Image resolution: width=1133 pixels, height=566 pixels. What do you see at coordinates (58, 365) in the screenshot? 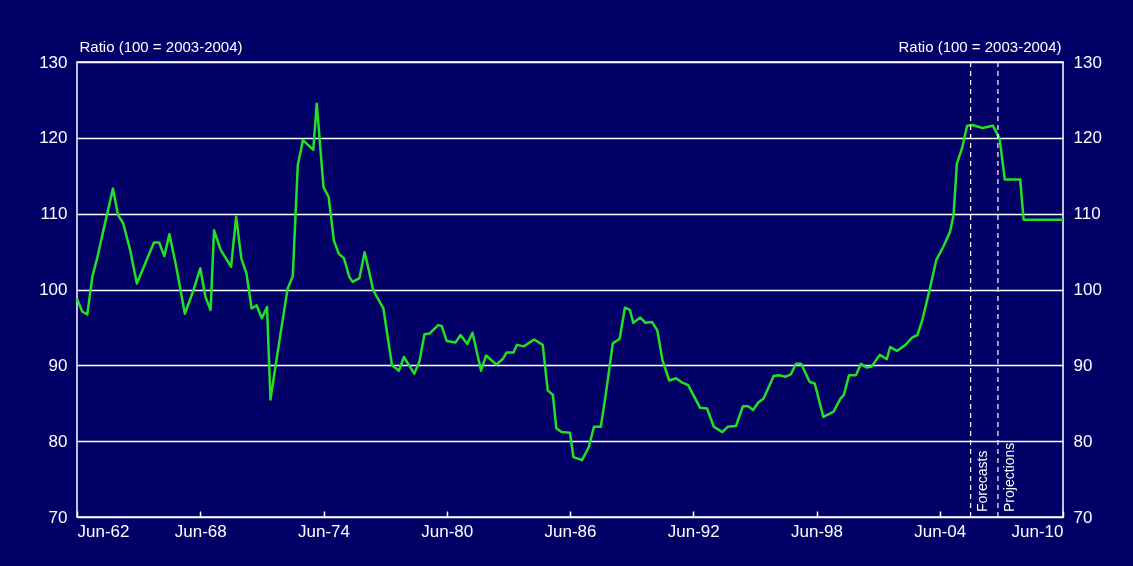
I see `y-tick-label: 90` at bounding box center [58, 365].